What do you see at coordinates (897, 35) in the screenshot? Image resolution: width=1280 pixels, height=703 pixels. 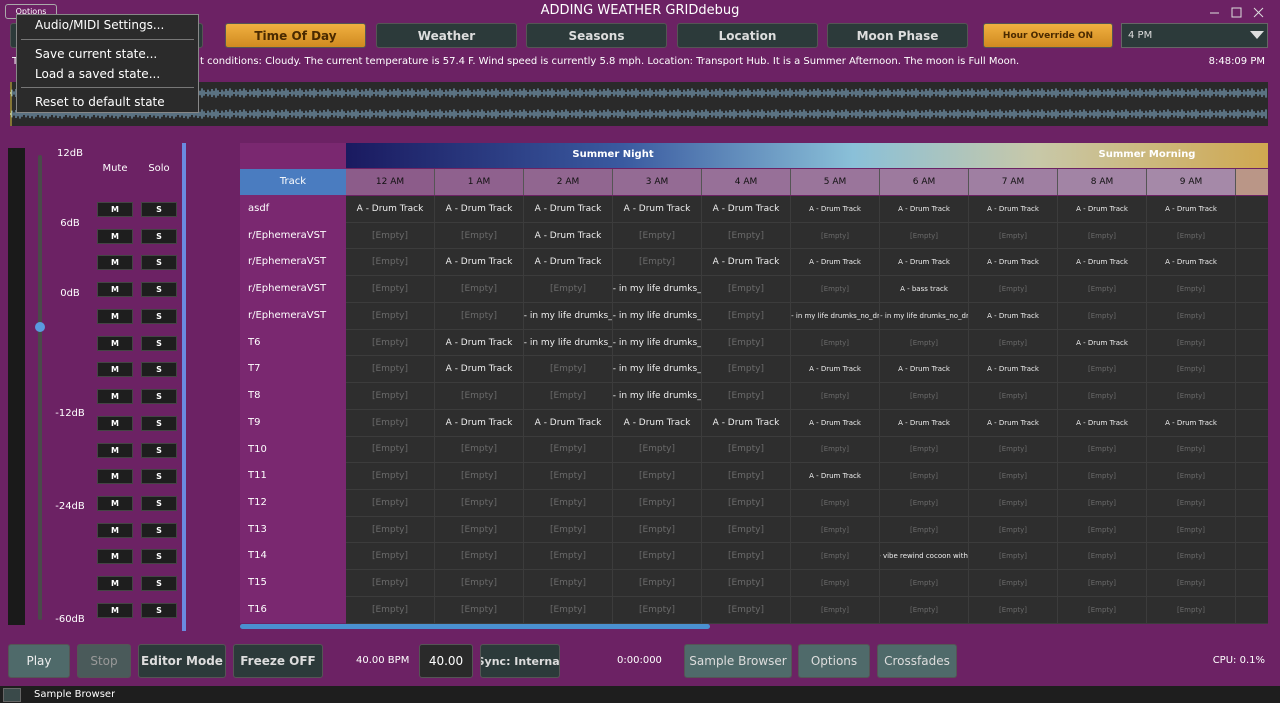 I see `tab-button: Moon Phase` at bounding box center [897, 35].